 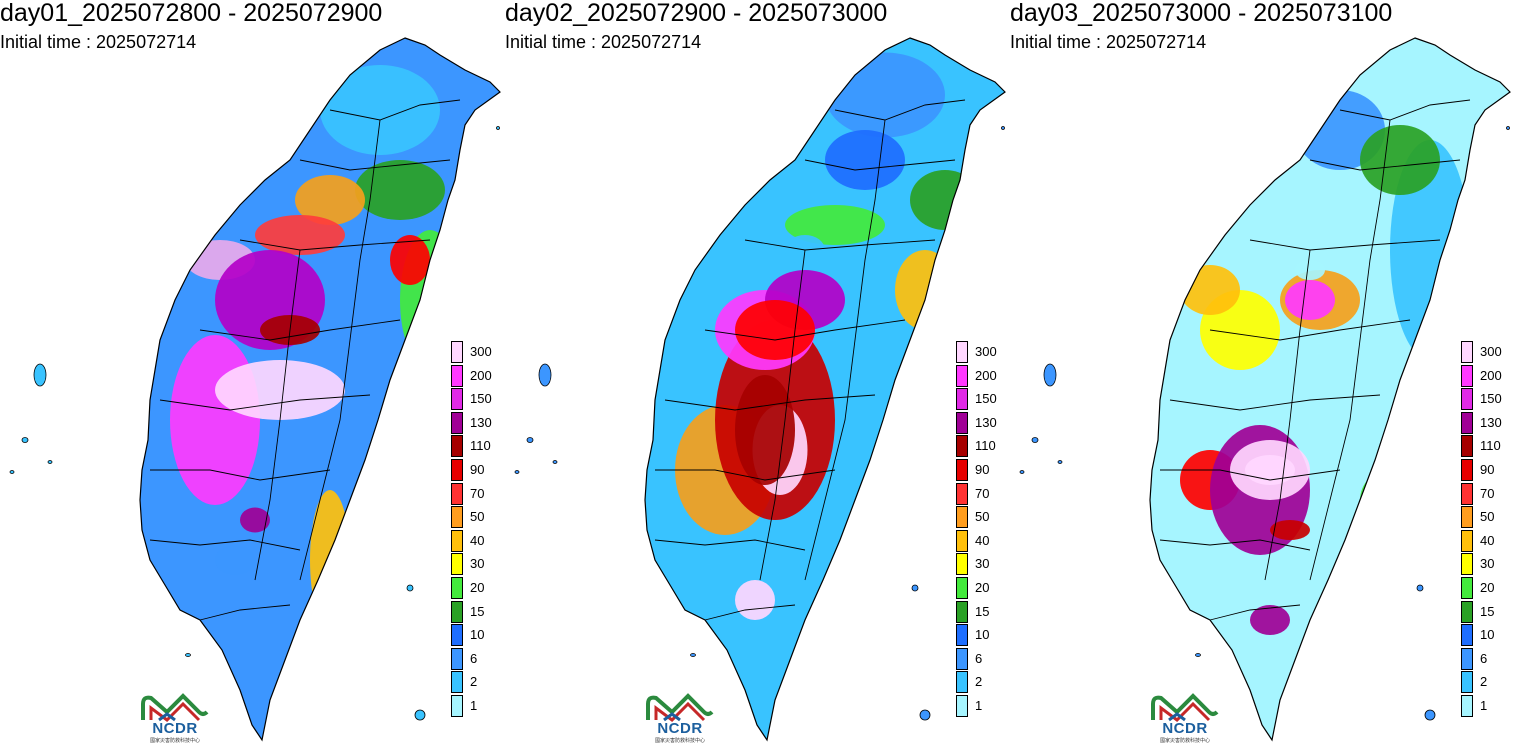 I want to click on rainfall-legend: 300 200 150 130 110 90 70 50 40 30 20 15 10 6 2 1, so click(x=481, y=541).